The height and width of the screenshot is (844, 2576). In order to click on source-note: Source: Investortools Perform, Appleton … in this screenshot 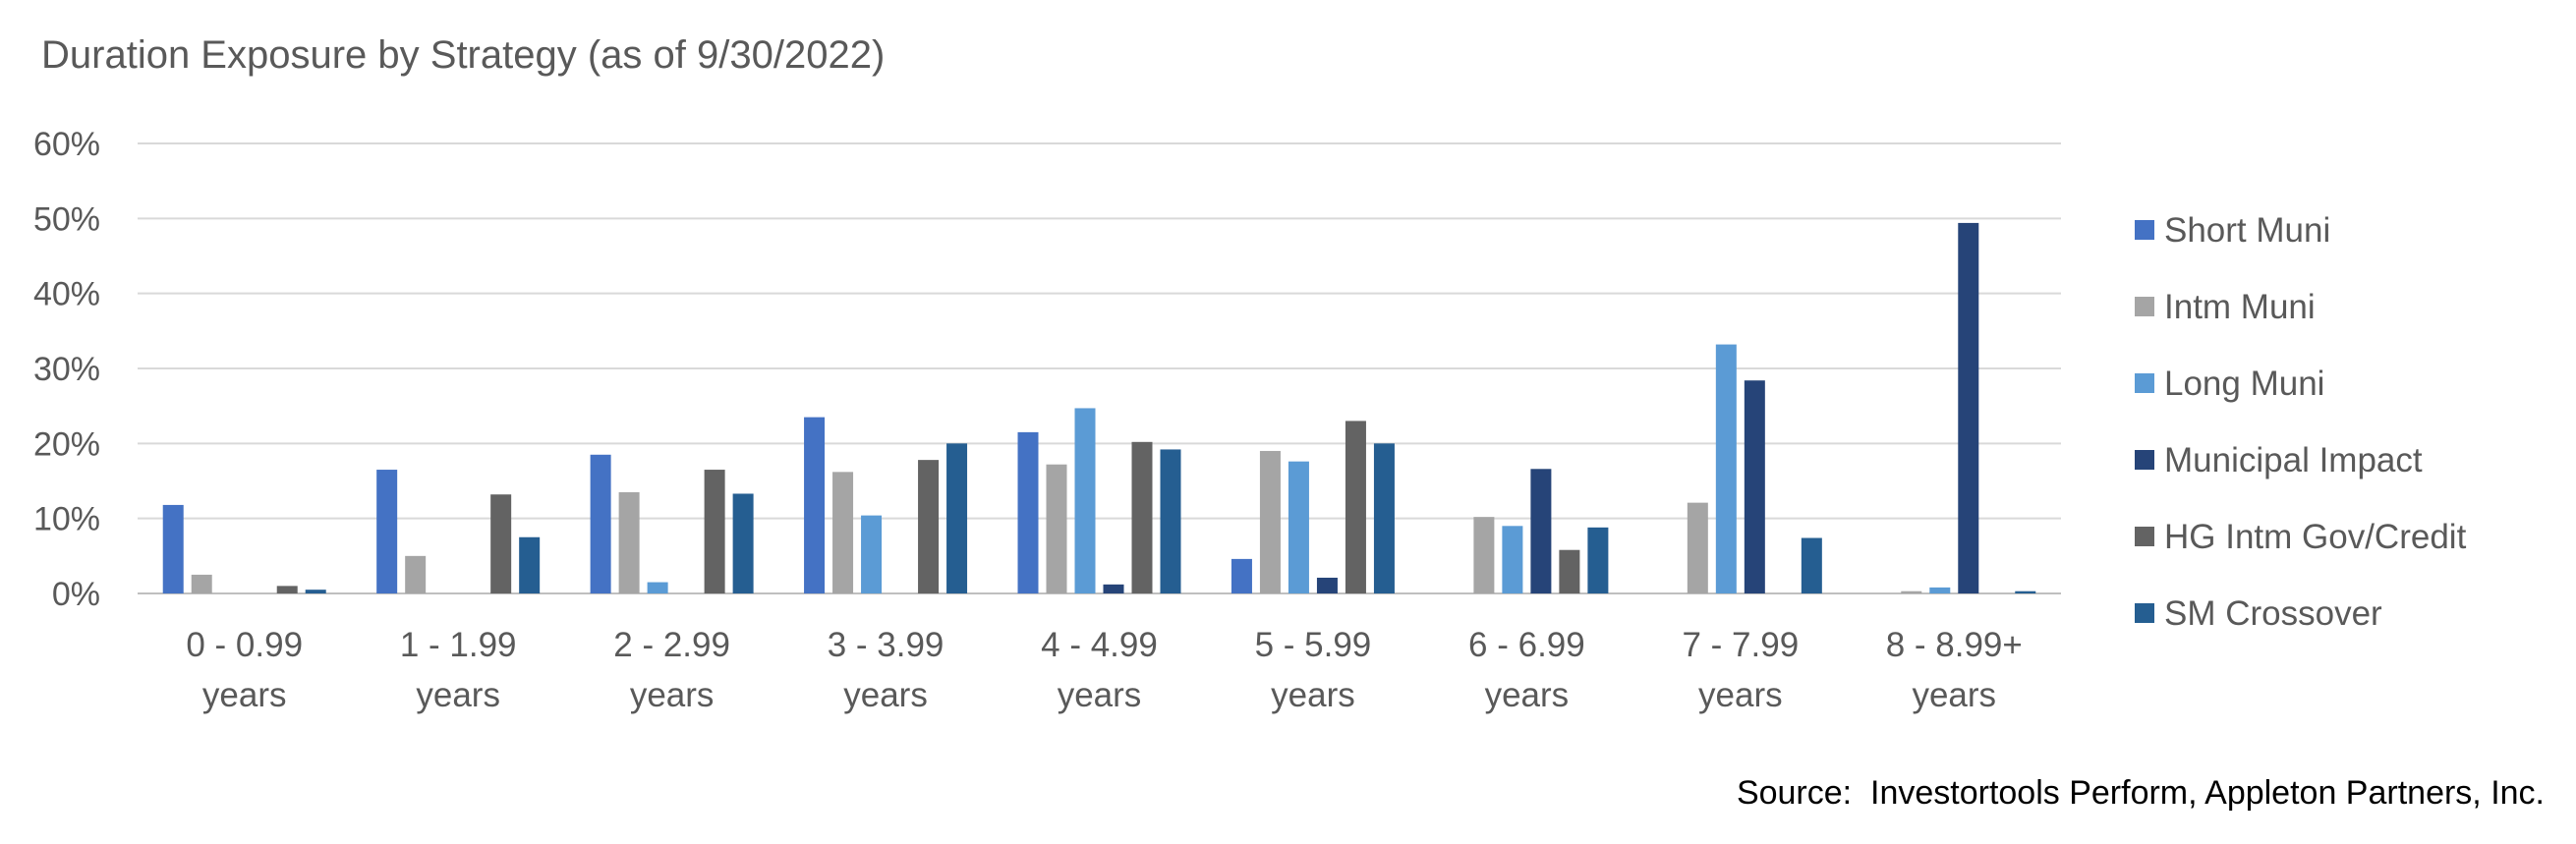, I will do `click(2141, 793)`.